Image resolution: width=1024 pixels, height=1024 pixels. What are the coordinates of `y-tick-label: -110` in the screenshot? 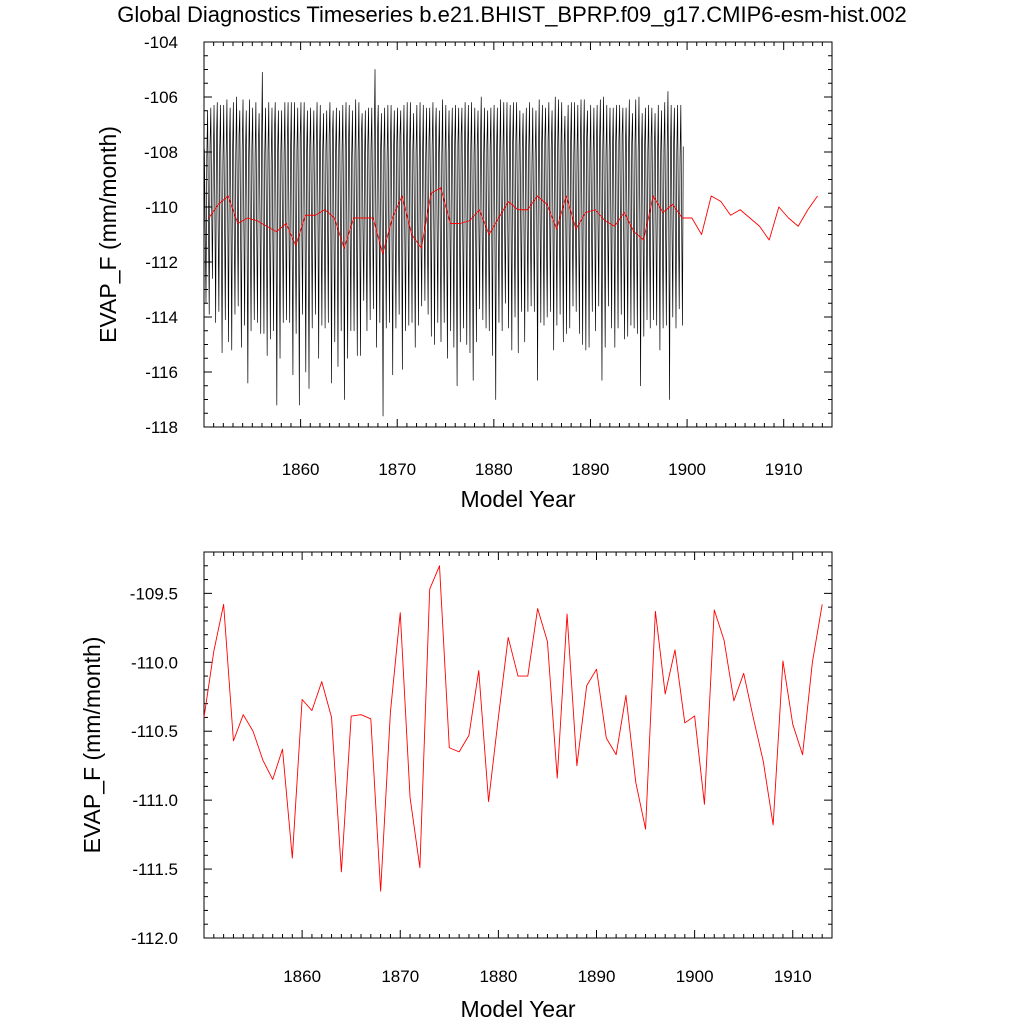 It's located at (161, 207).